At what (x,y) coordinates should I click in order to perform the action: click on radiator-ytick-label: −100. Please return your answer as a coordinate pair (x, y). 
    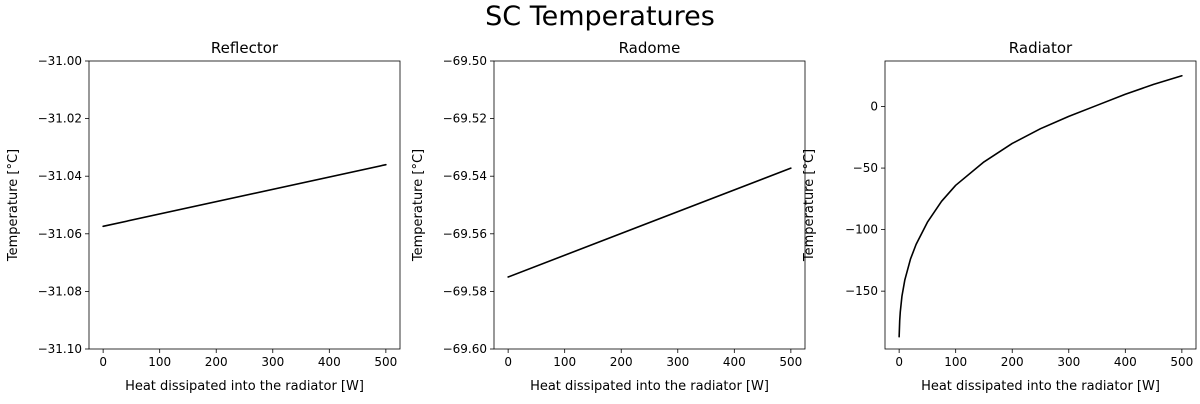
    Looking at the image, I should click on (861, 230).